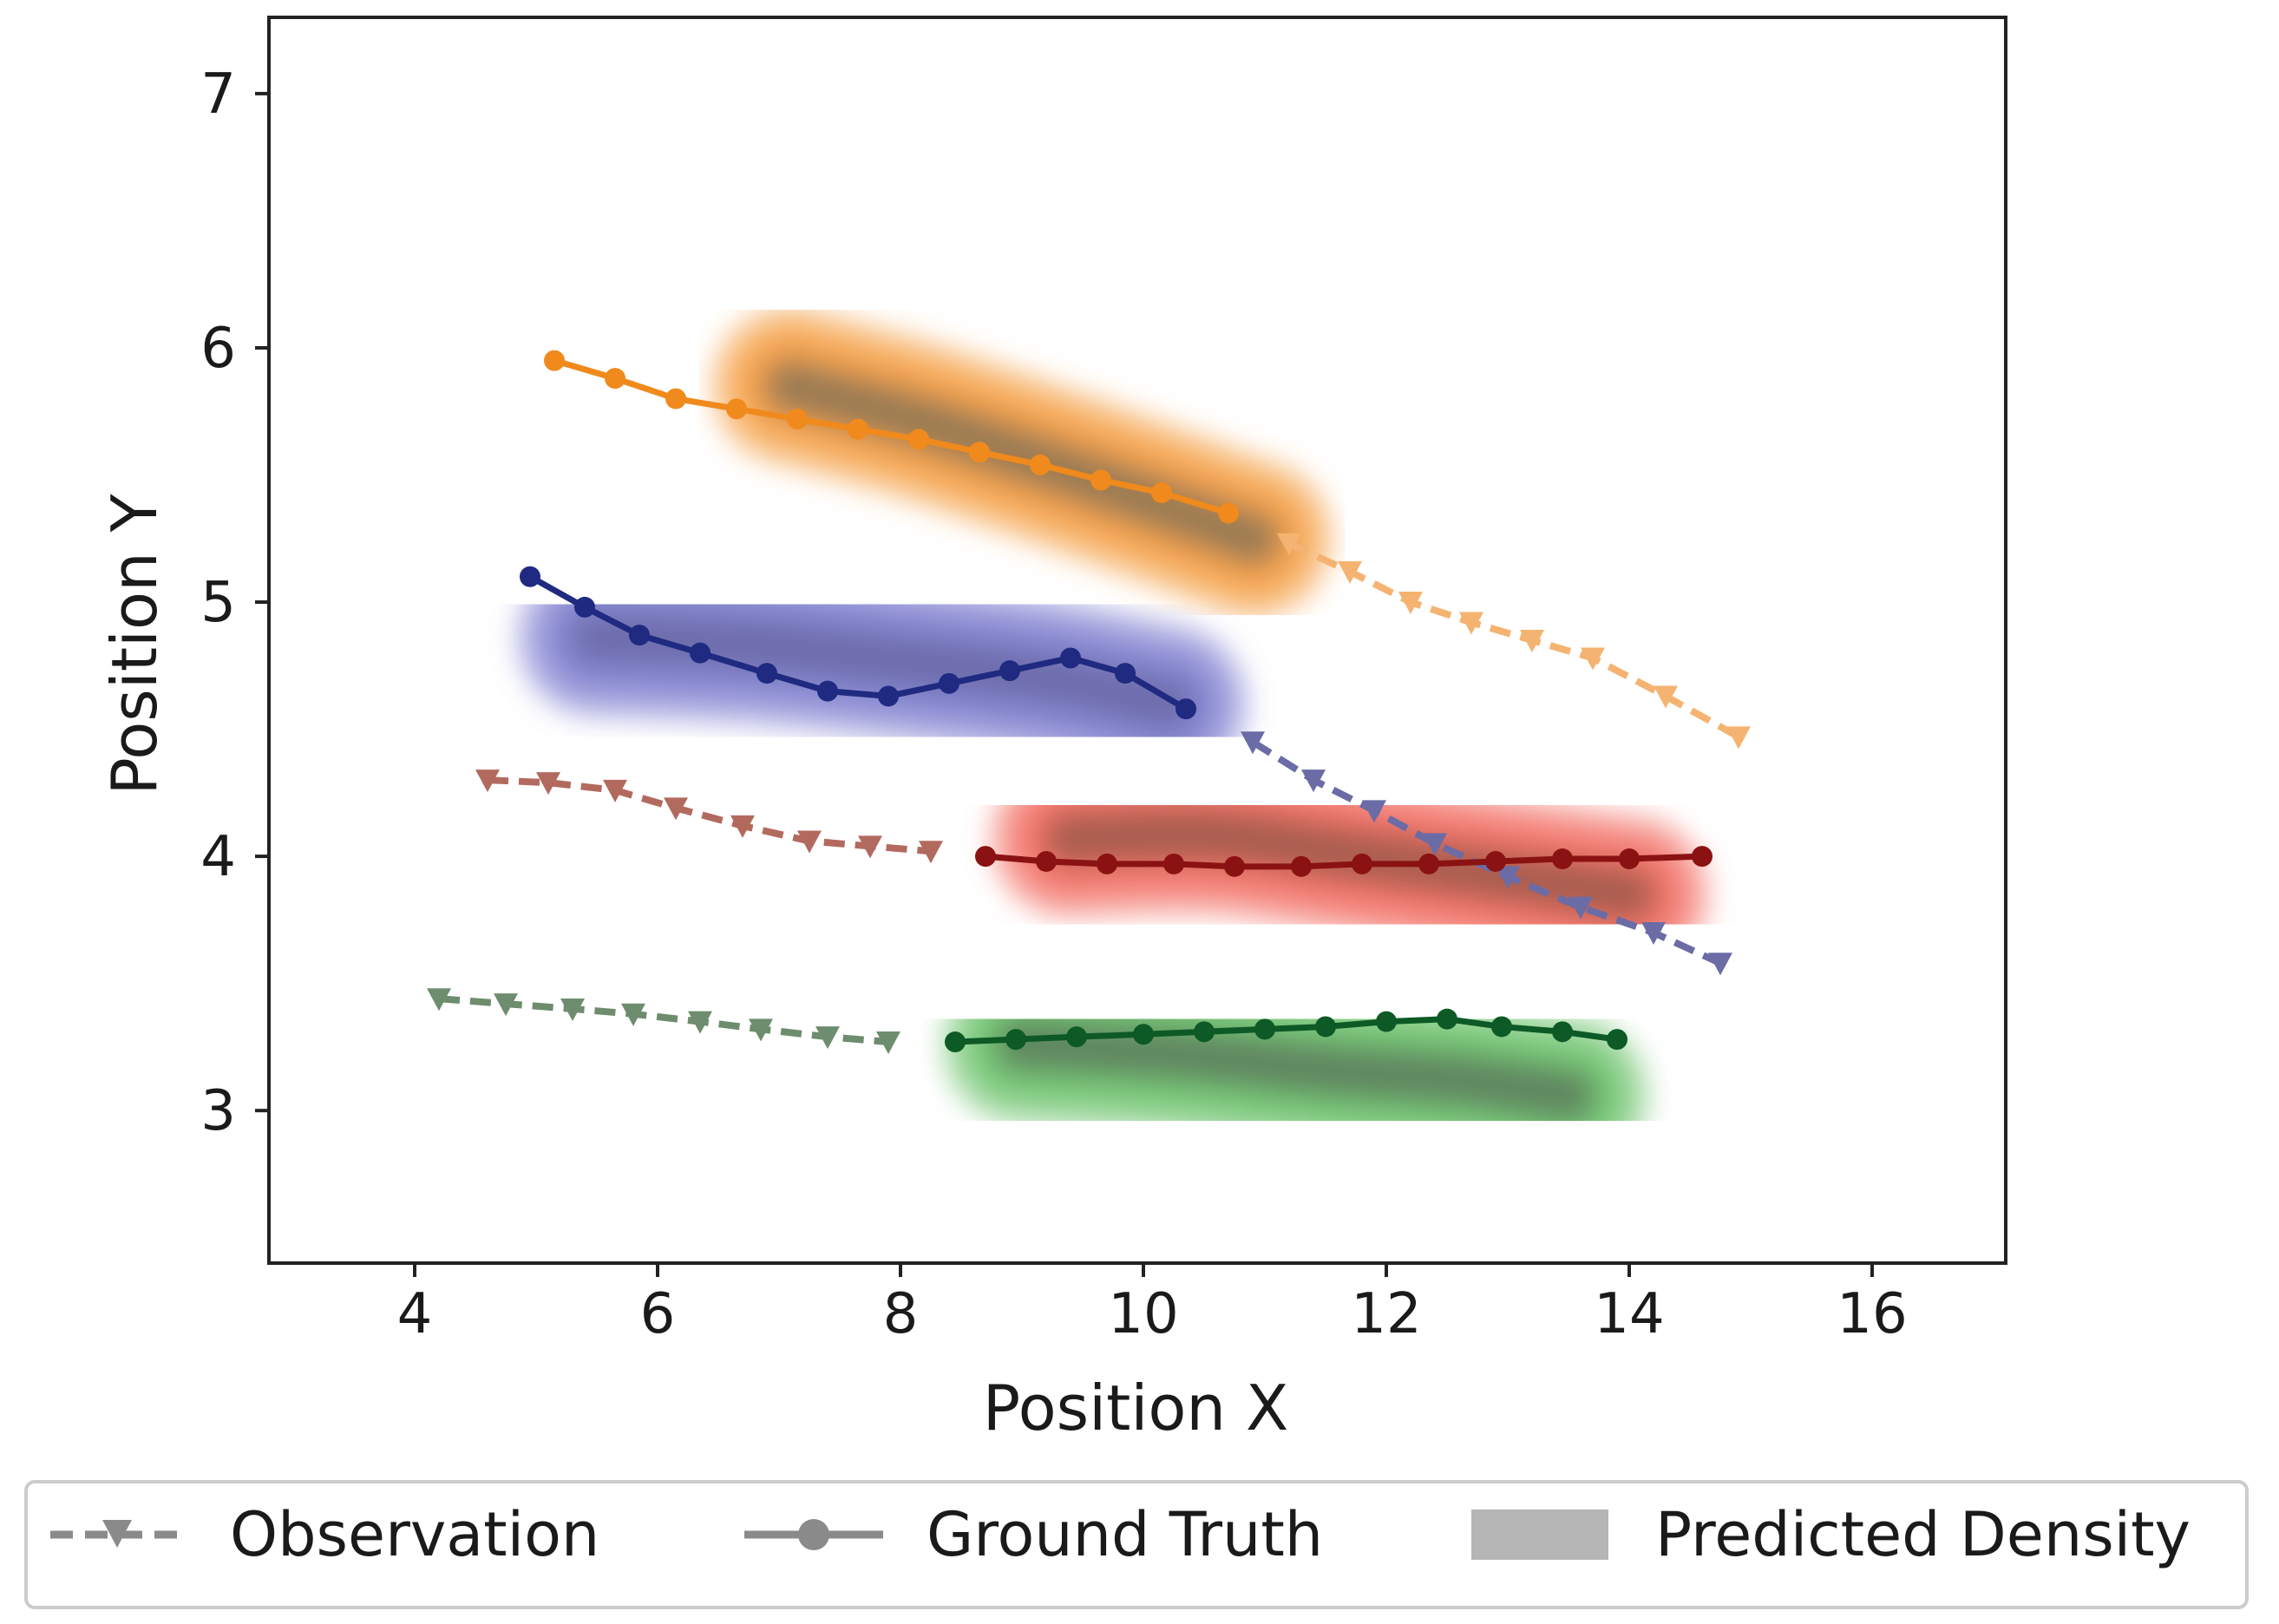 The width and height of the screenshot is (2279, 1624). What do you see at coordinates (1923, 1534) in the screenshot?
I see `legend-density-label: Predicted Density` at bounding box center [1923, 1534].